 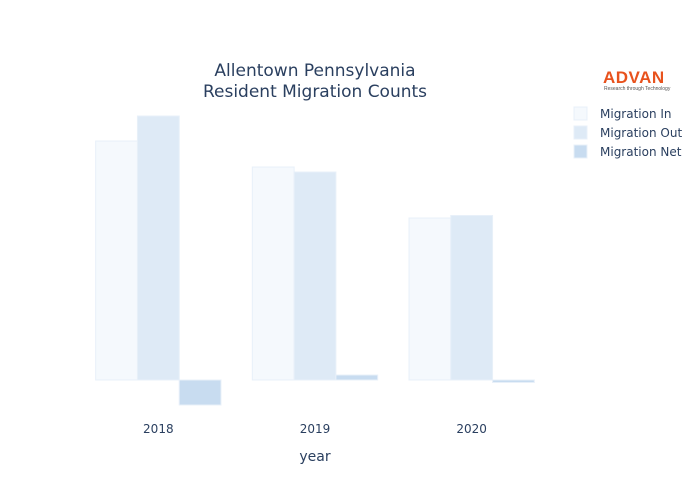 I want to click on bar-migration-net-2019, so click(x=357, y=377).